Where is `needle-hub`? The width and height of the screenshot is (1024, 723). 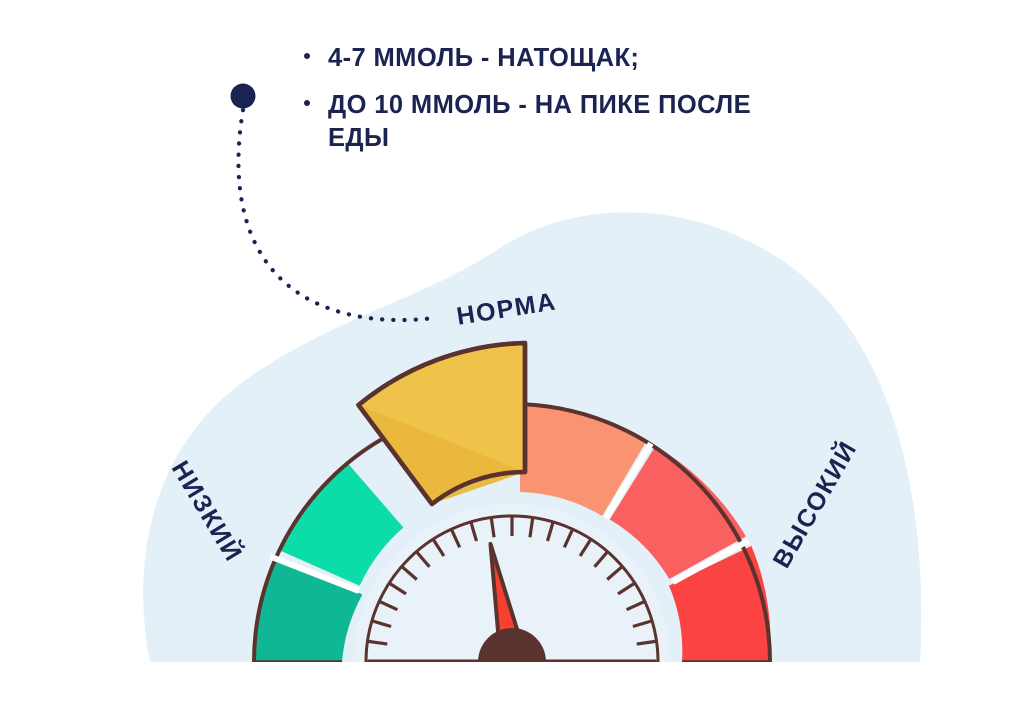 needle-hub is located at coordinates (512, 645).